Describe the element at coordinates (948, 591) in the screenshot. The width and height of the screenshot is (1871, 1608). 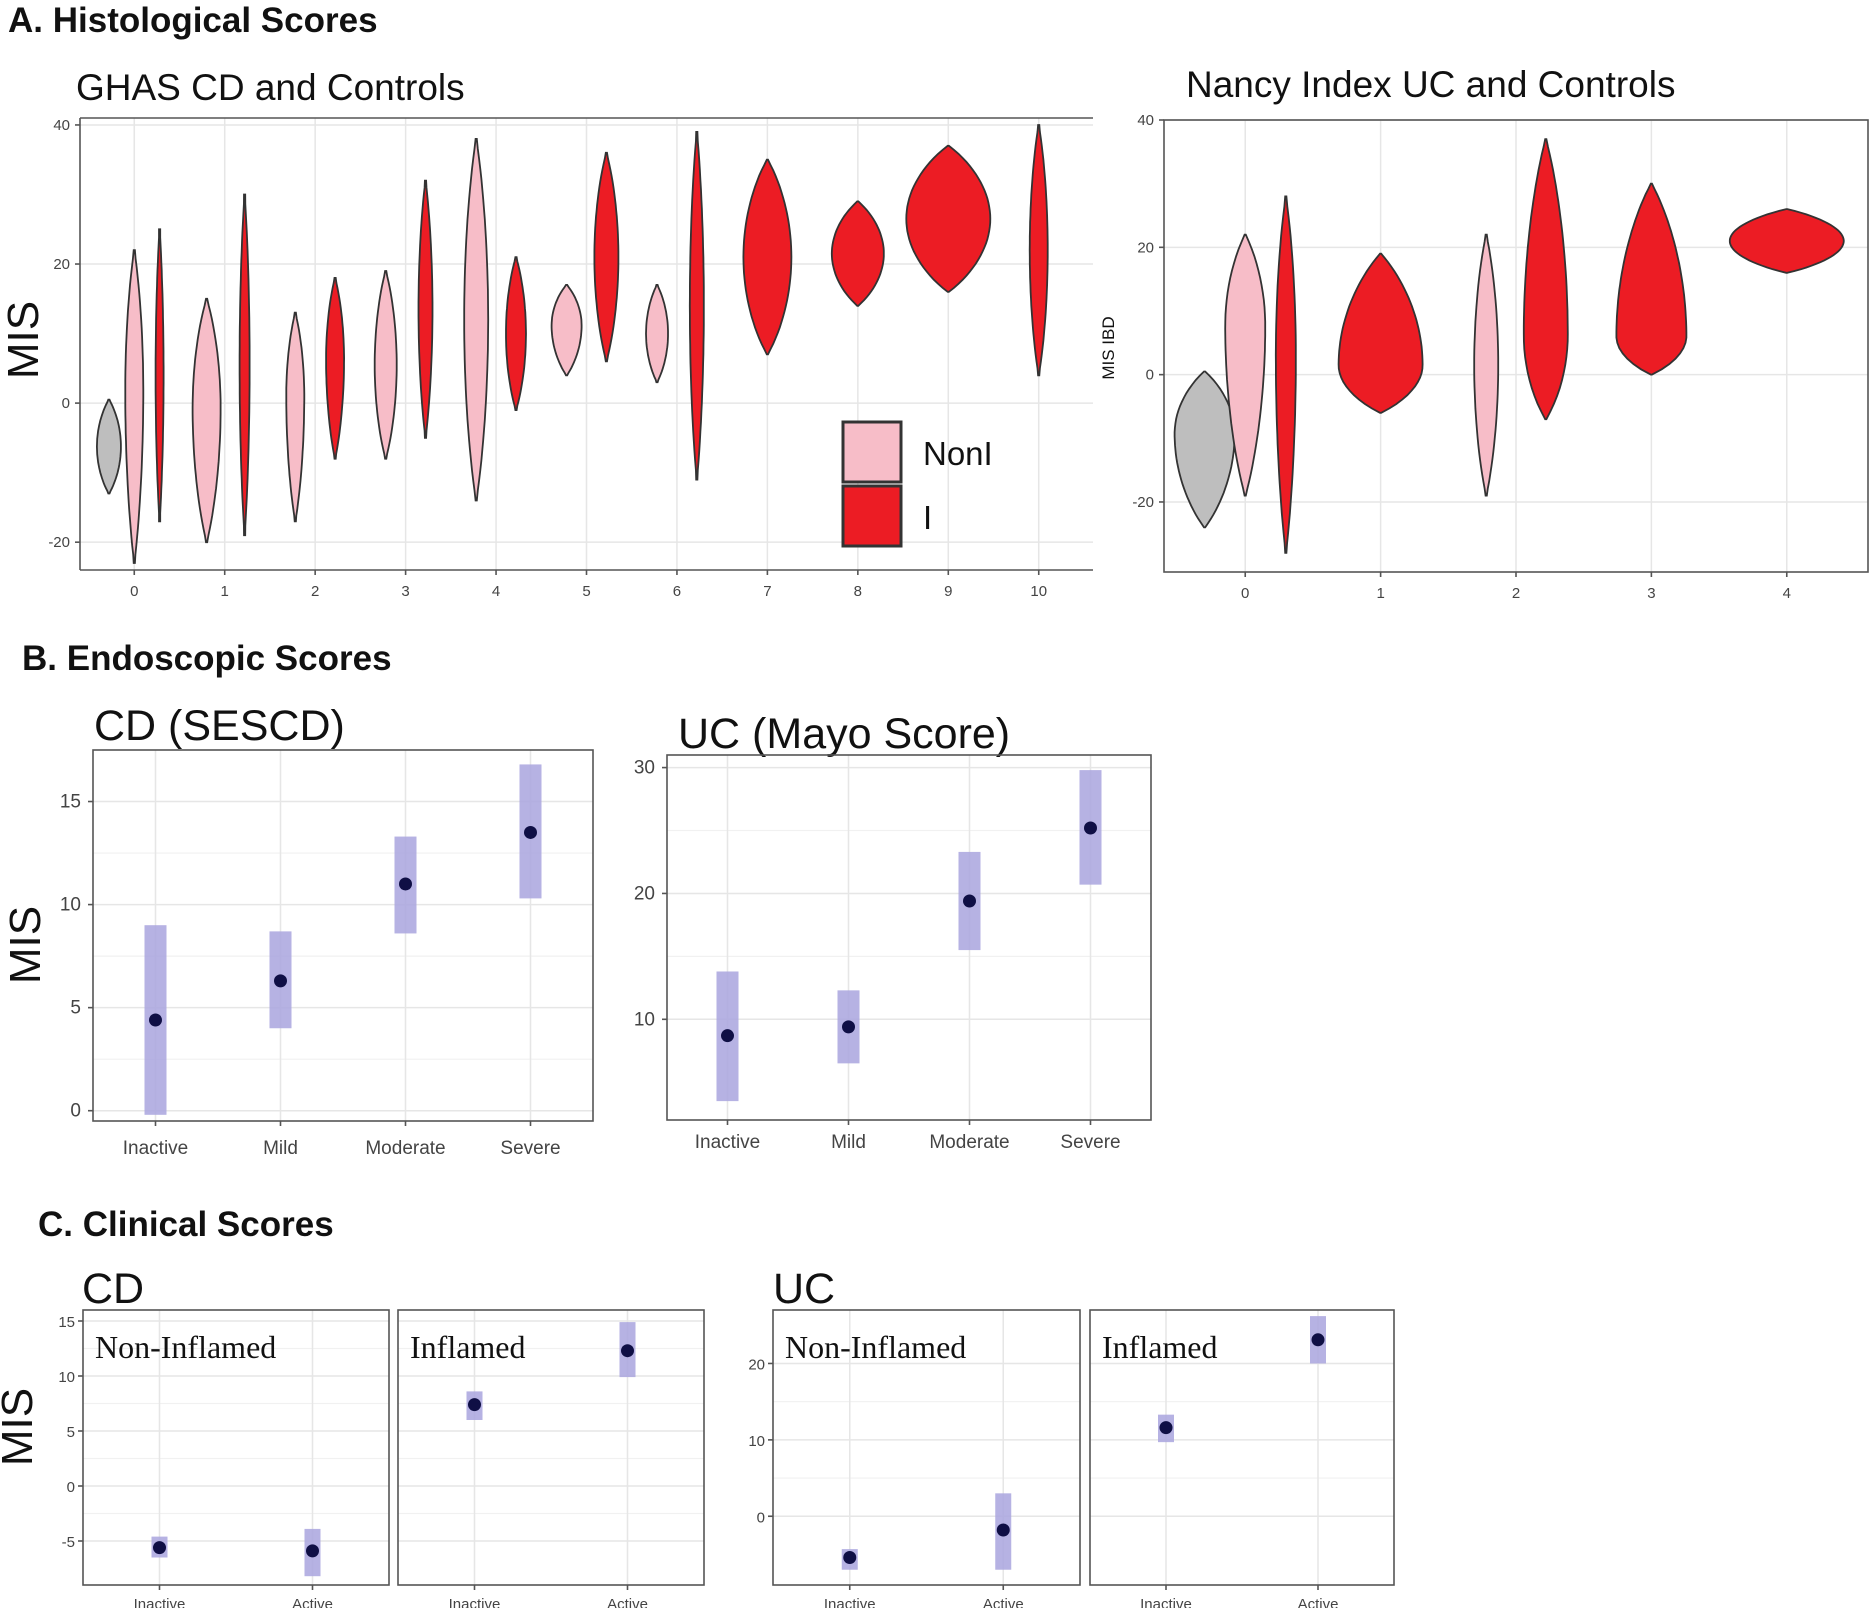
I see `x-tick-label: 9` at that location.